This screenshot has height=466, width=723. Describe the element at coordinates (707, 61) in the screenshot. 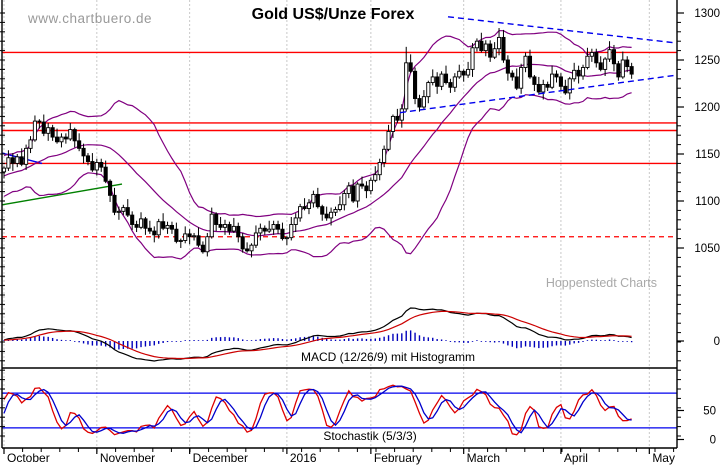

I see `svg-text: 1250` at that location.